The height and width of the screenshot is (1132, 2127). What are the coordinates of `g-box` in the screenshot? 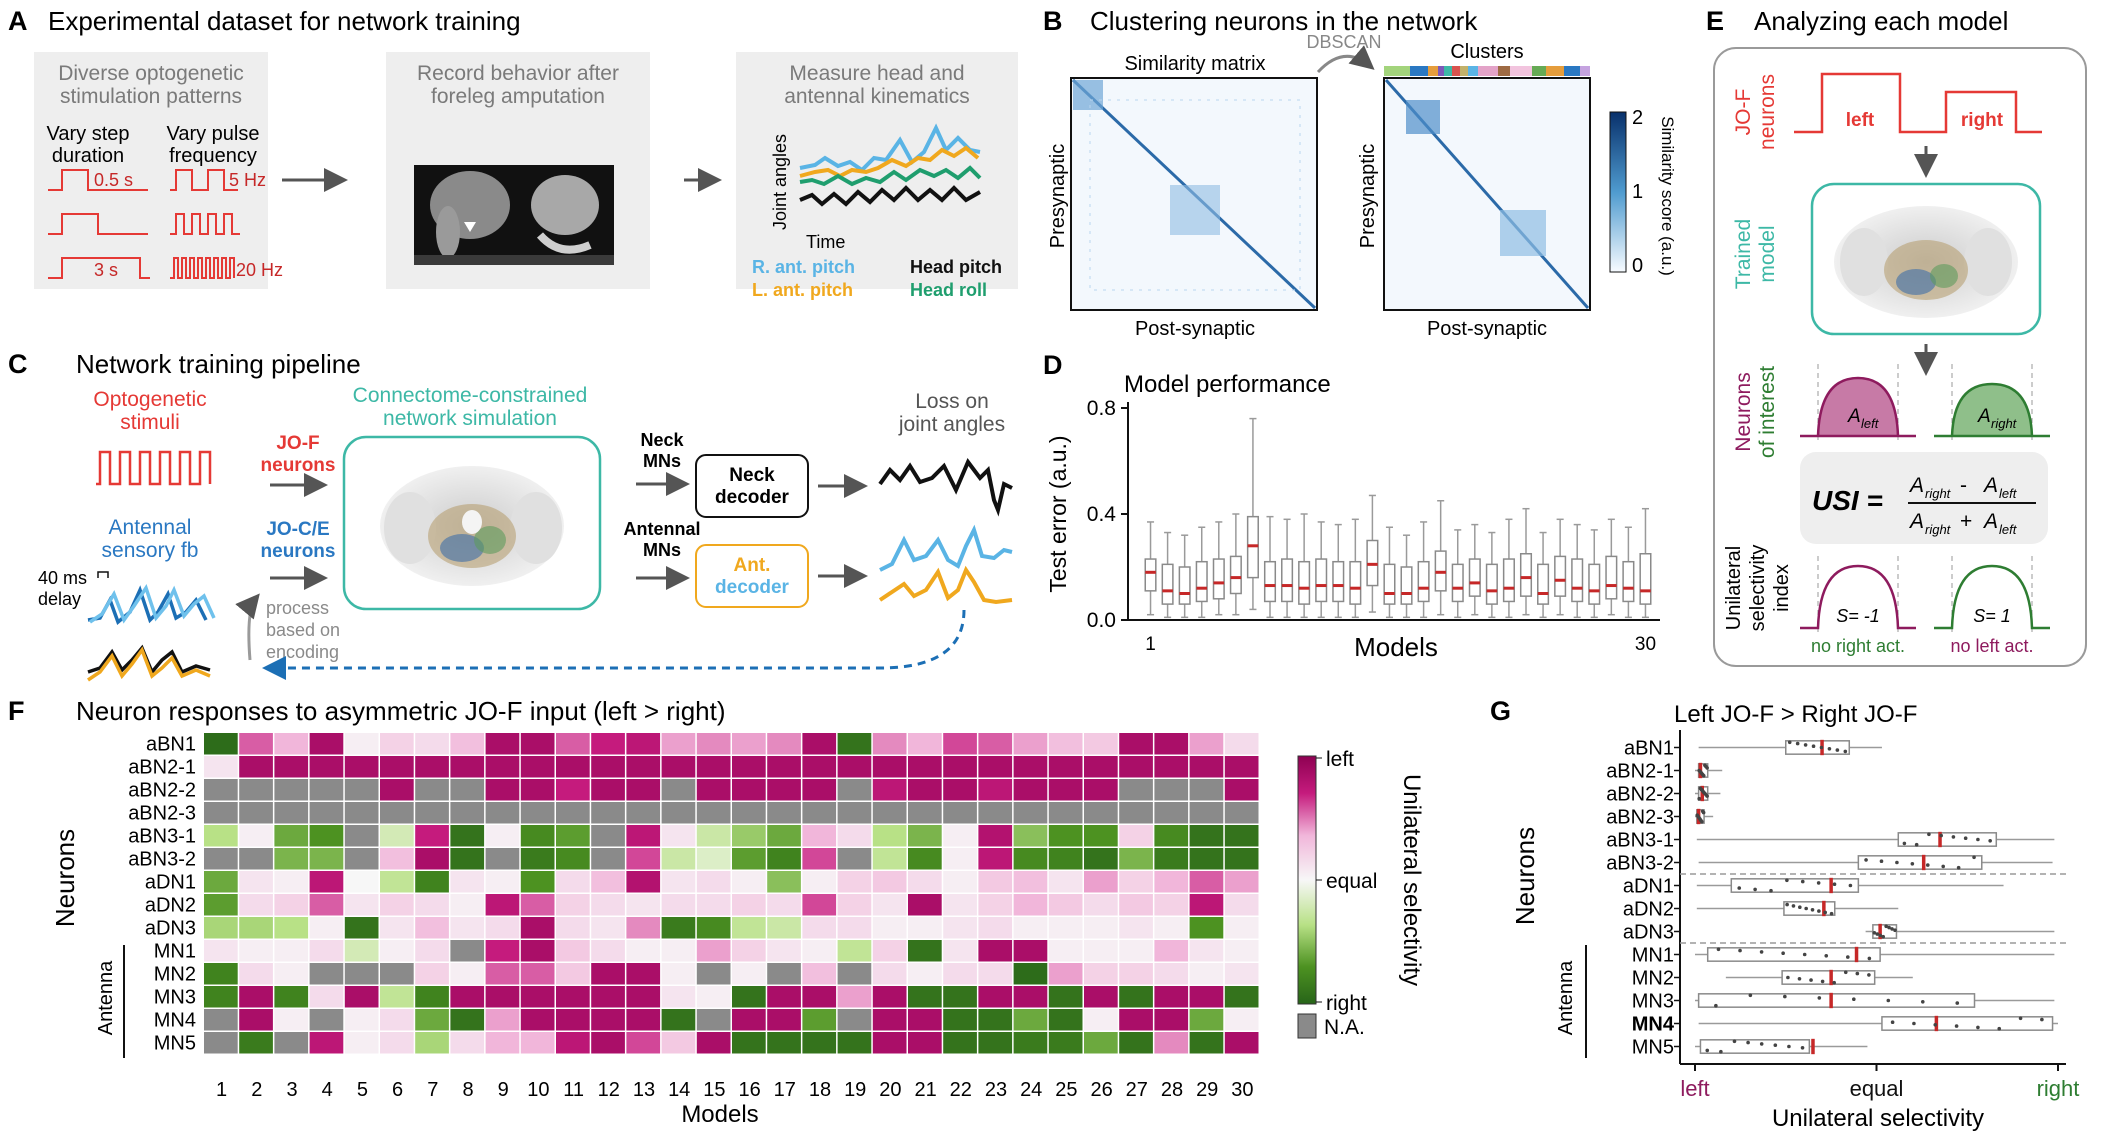 It's located at (1920, 862).